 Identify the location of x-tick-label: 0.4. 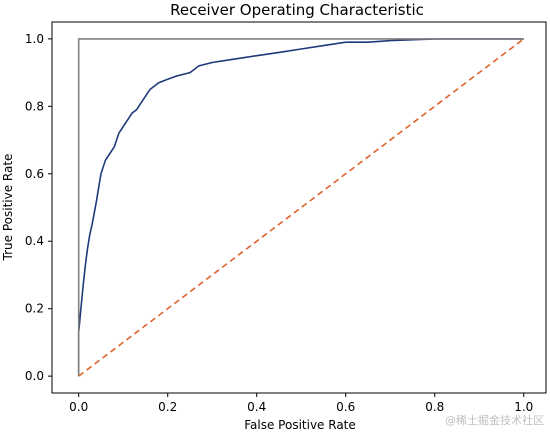
(256, 407).